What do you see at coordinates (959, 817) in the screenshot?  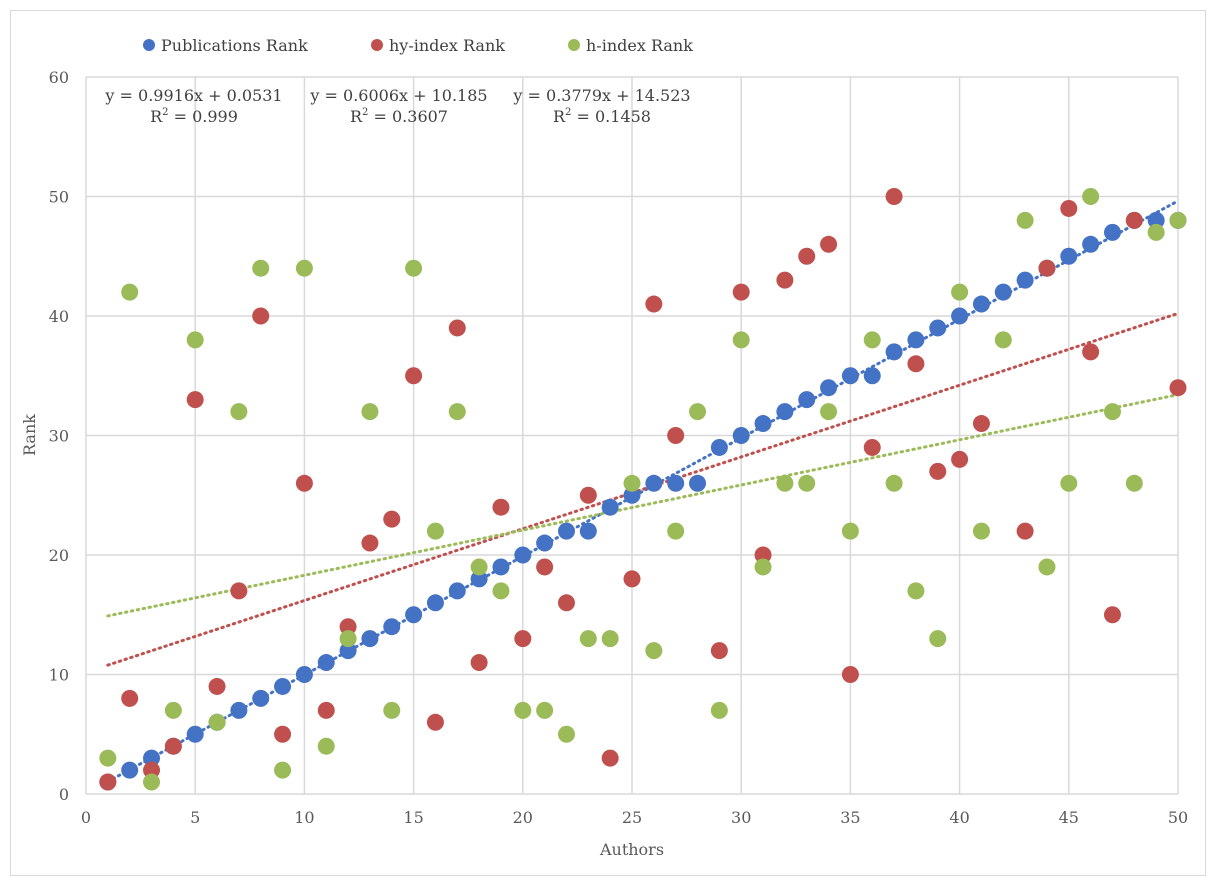 I see `x-tick-label: 40` at bounding box center [959, 817].